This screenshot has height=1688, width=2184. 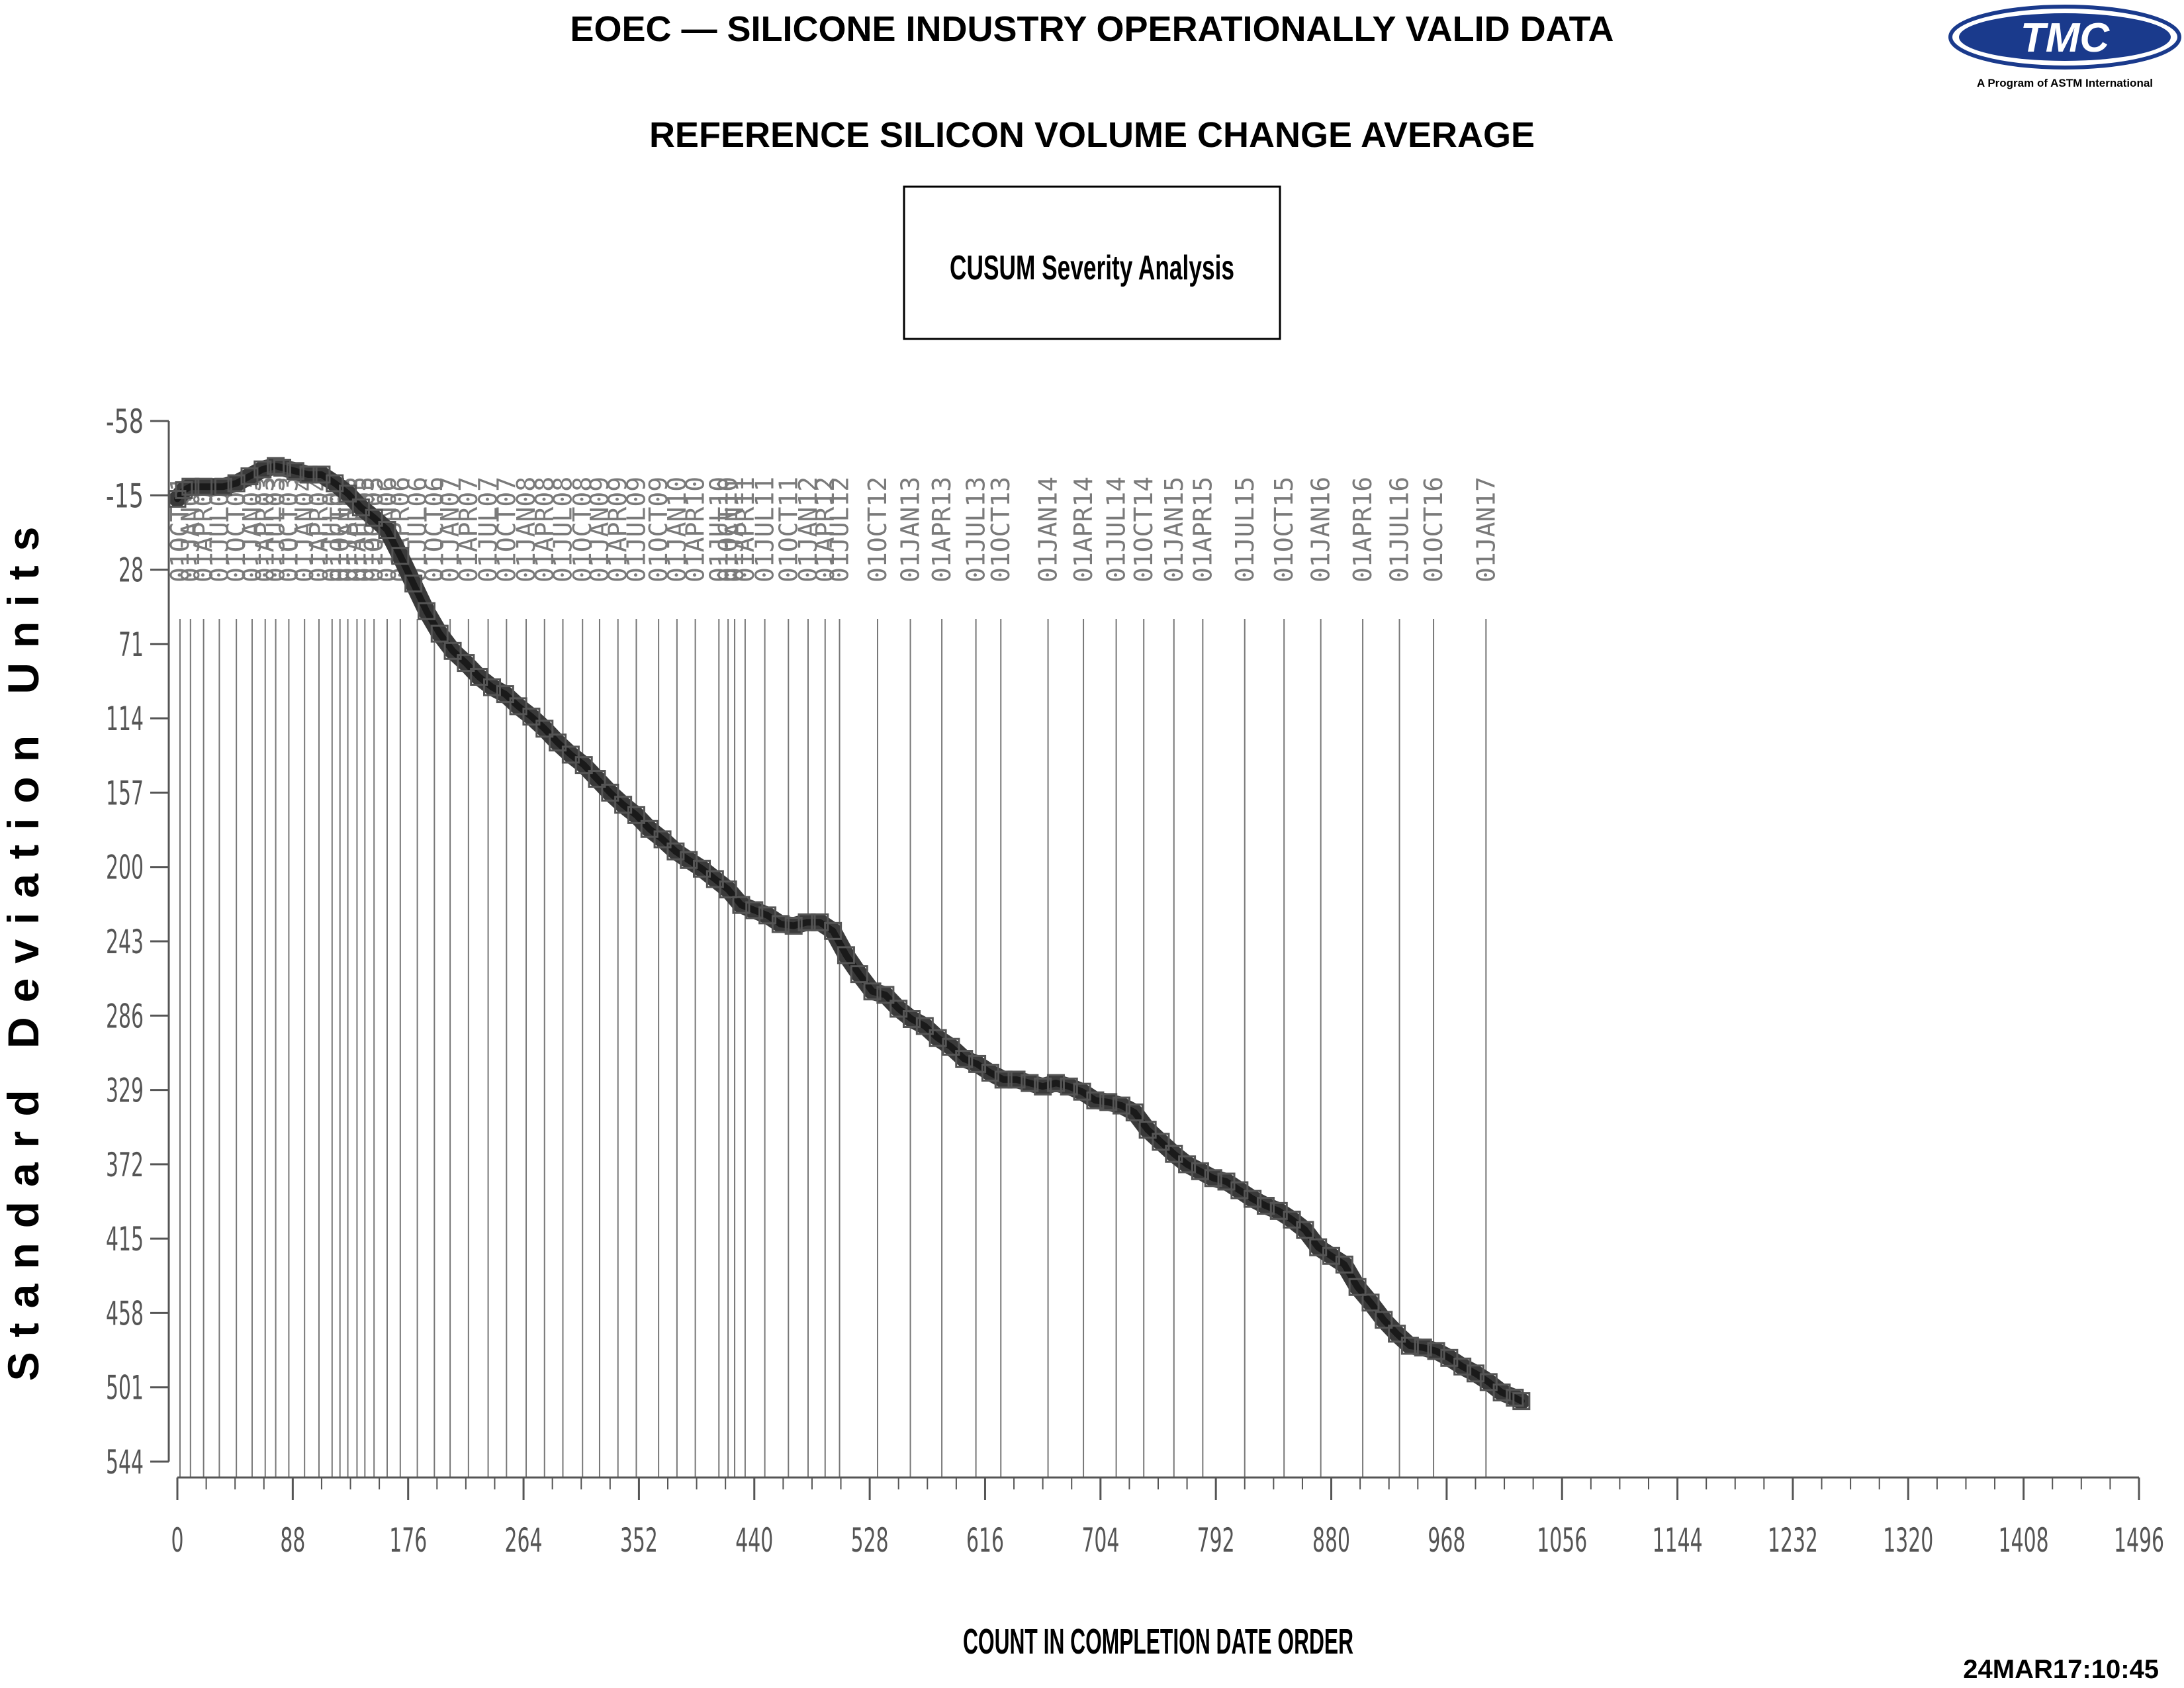 What do you see at coordinates (1048, 530) in the screenshot?
I see `date-marker-label: 01JAN14` at bounding box center [1048, 530].